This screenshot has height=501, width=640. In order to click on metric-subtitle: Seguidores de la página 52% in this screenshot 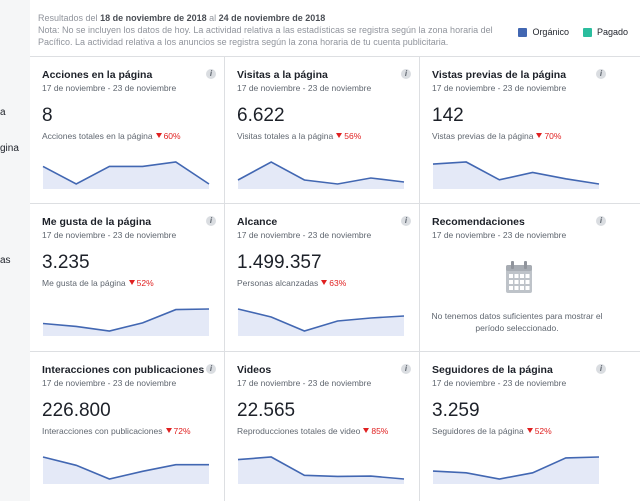, I will do `click(492, 431)`.